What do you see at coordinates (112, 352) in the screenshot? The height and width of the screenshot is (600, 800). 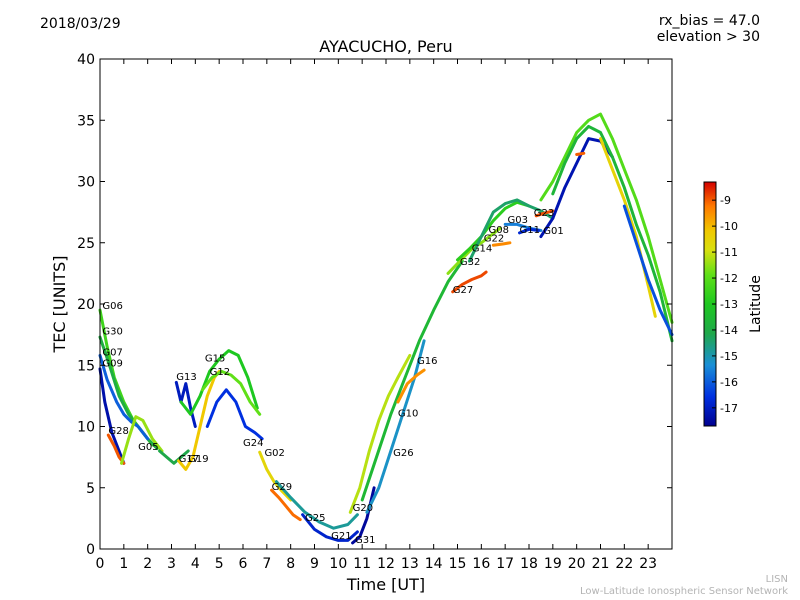 I see `series-label-g07: G07` at bounding box center [112, 352].